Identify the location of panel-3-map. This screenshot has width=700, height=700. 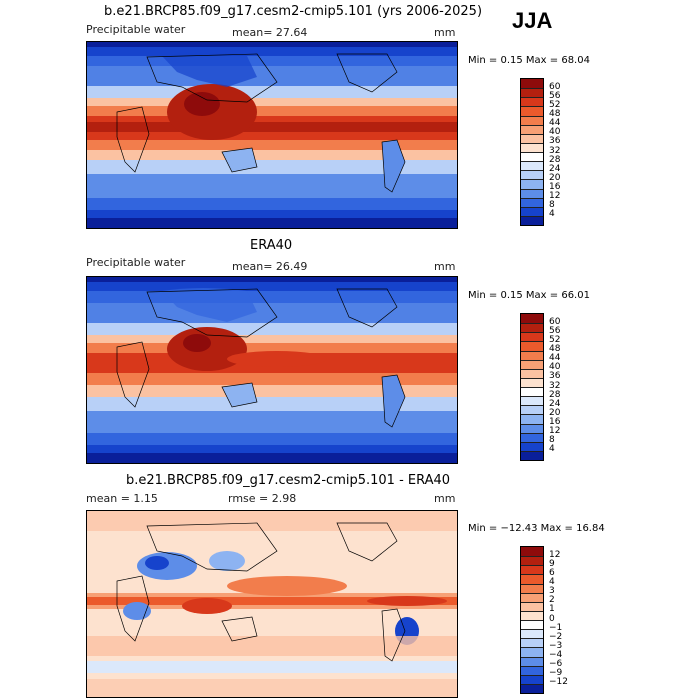
(272, 604).